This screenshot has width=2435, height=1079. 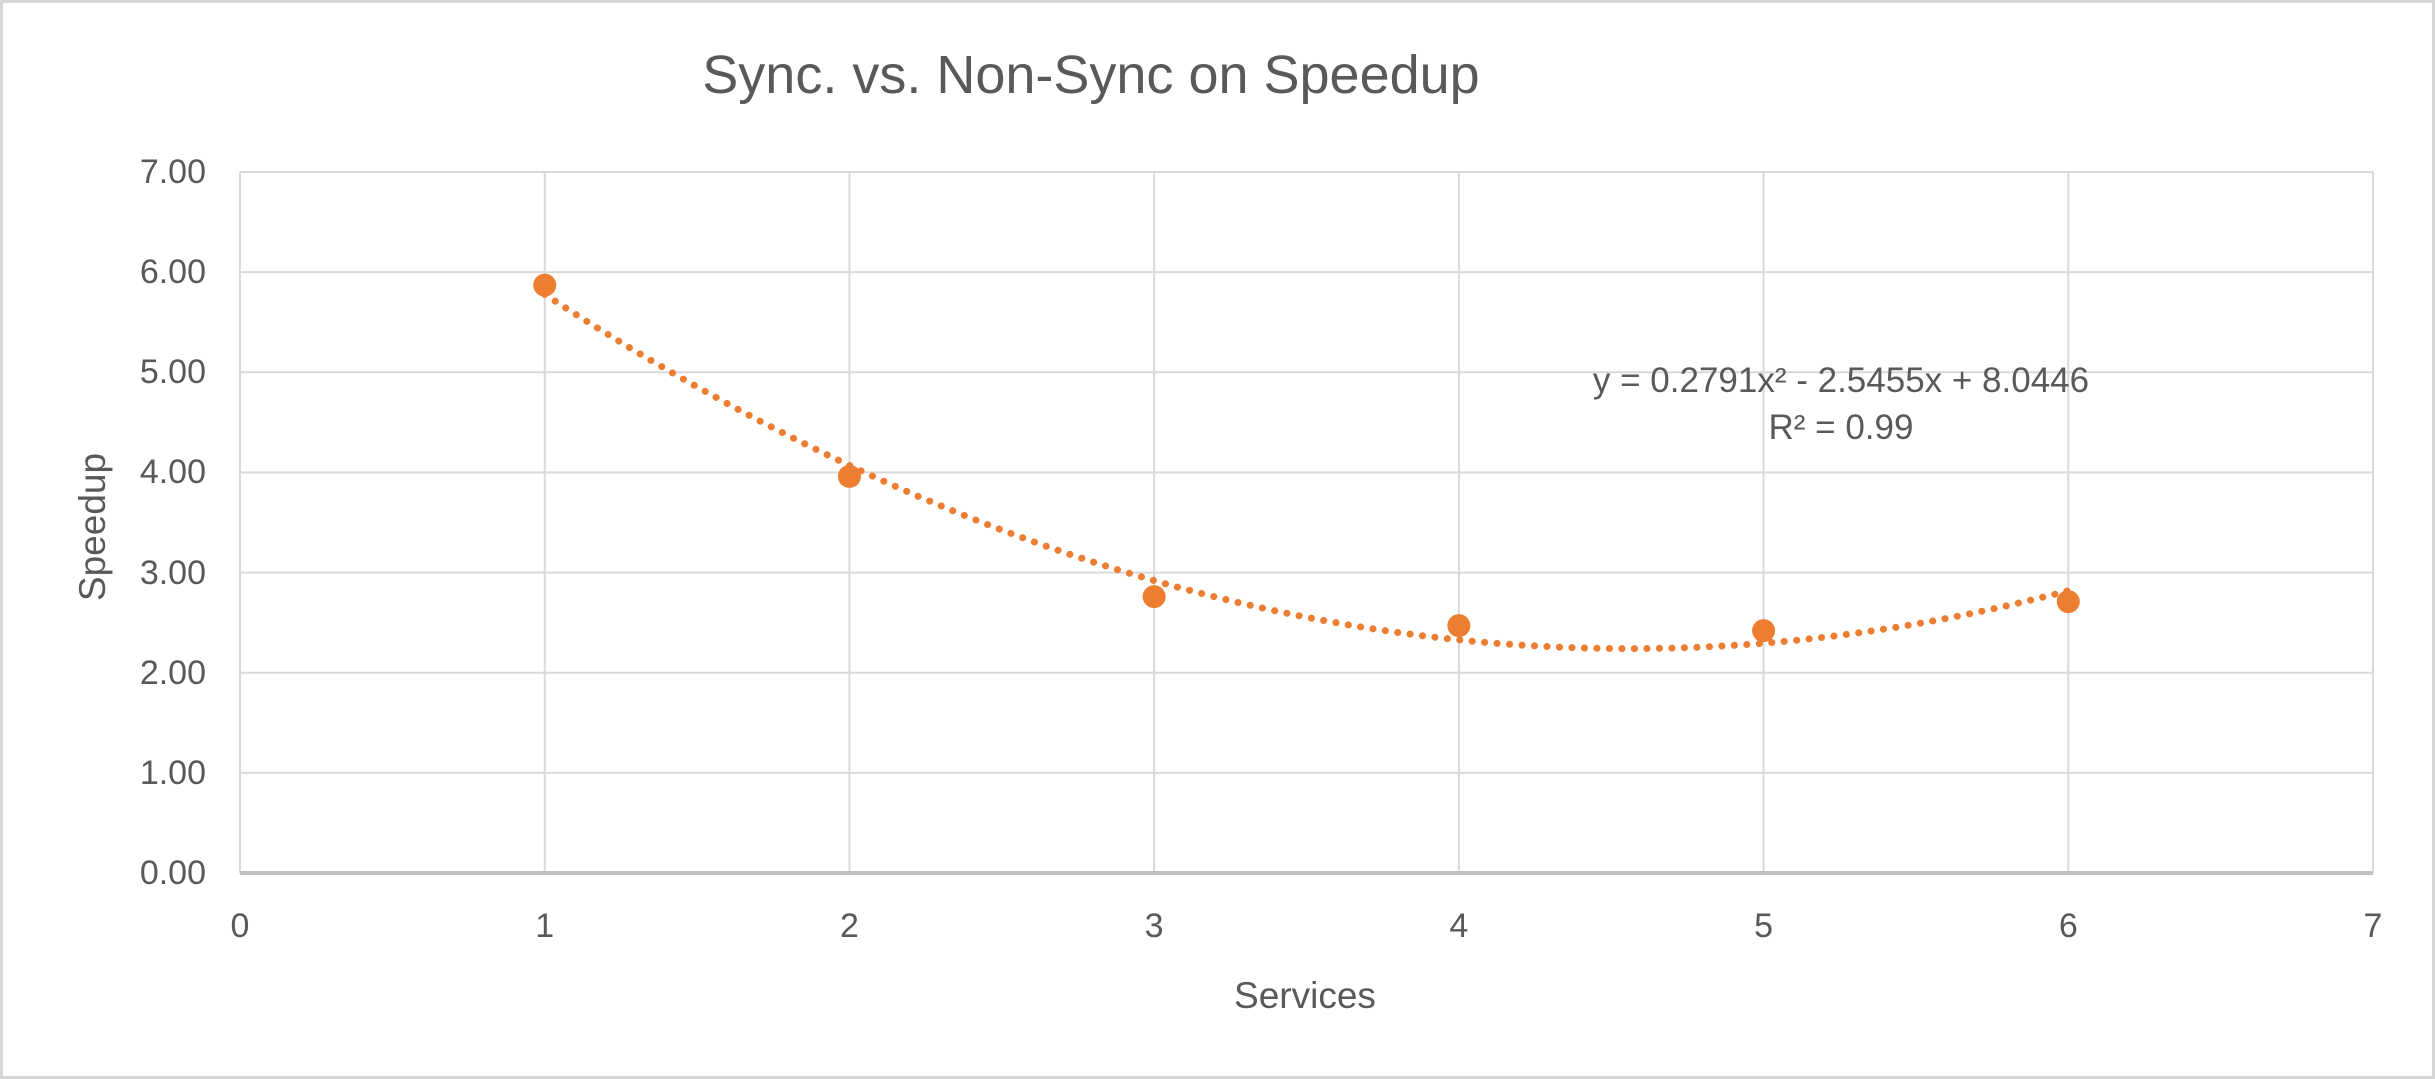 I want to click on y-tick-label: 4.00, so click(x=172, y=472).